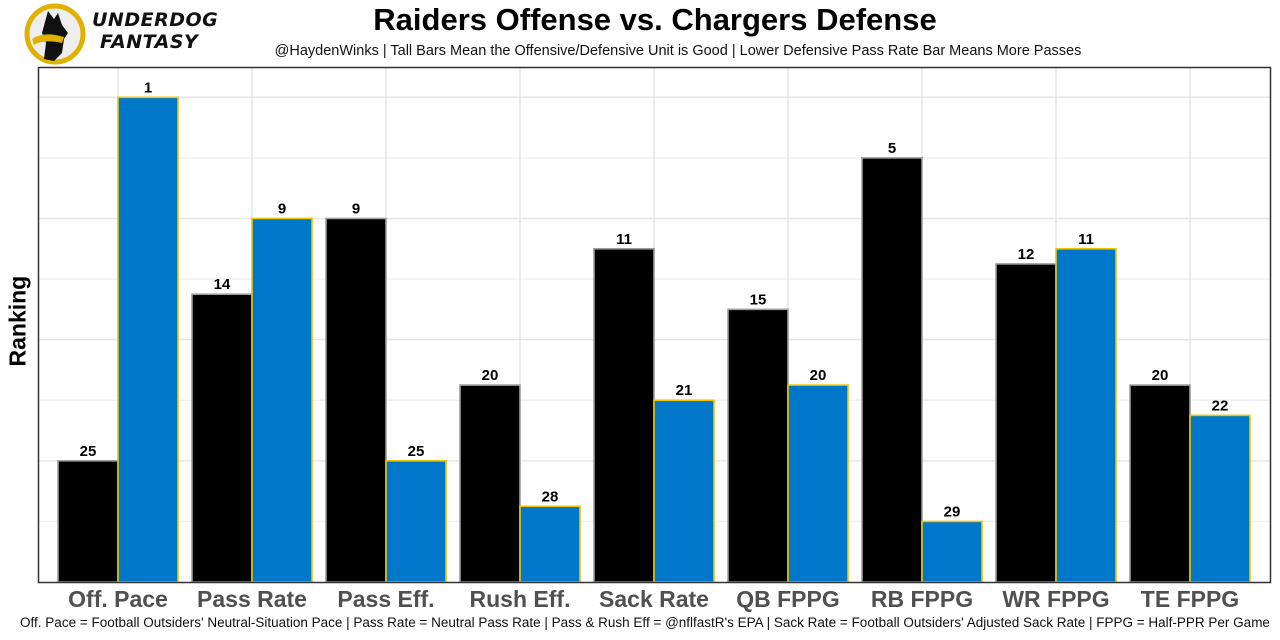 Image resolution: width=1280 pixels, height=640 pixels. What do you see at coordinates (282, 208) in the screenshot?
I see `defense-rank-label: 9` at bounding box center [282, 208].